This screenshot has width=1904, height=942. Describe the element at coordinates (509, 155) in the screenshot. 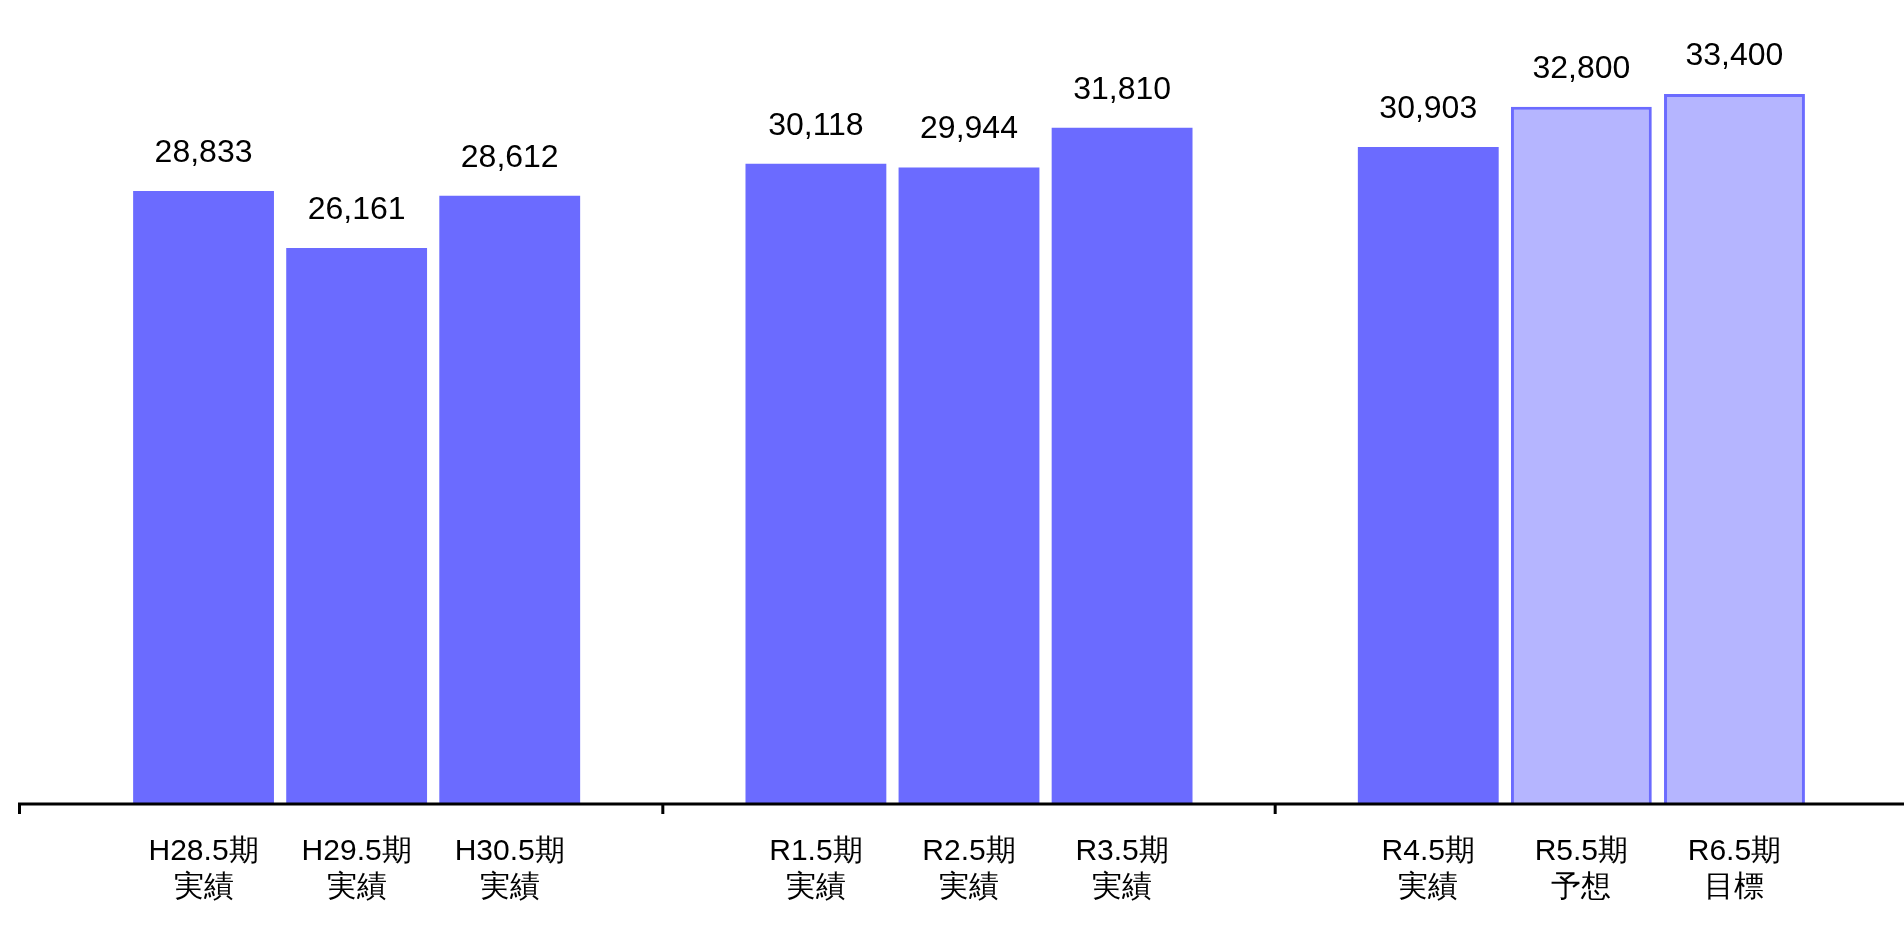

I see `data-label: 28,612` at that location.